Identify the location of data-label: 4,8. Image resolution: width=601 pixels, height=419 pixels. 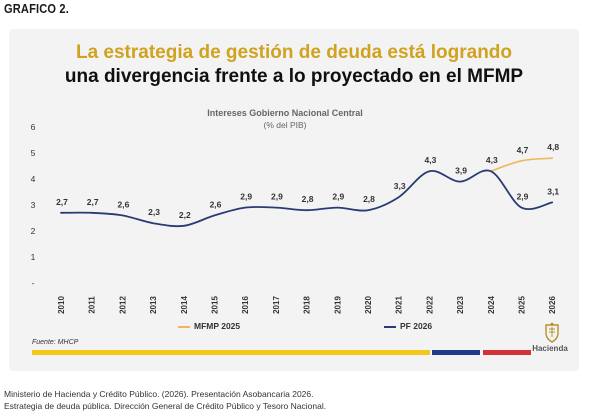
(553, 147).